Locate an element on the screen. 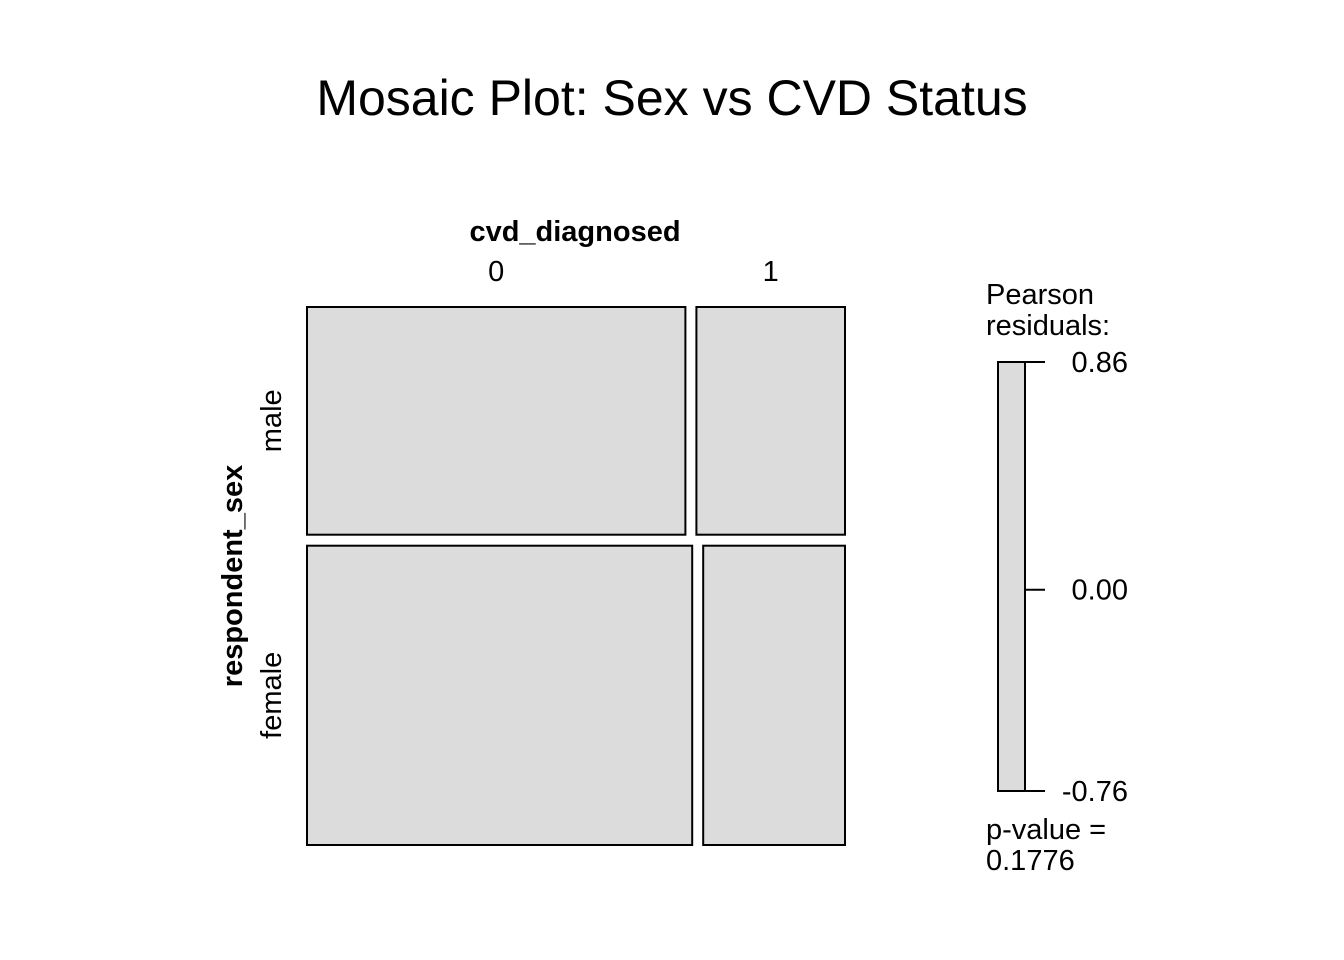  legend-tick-label: -0.76 is located at coordinates (1095, 792).